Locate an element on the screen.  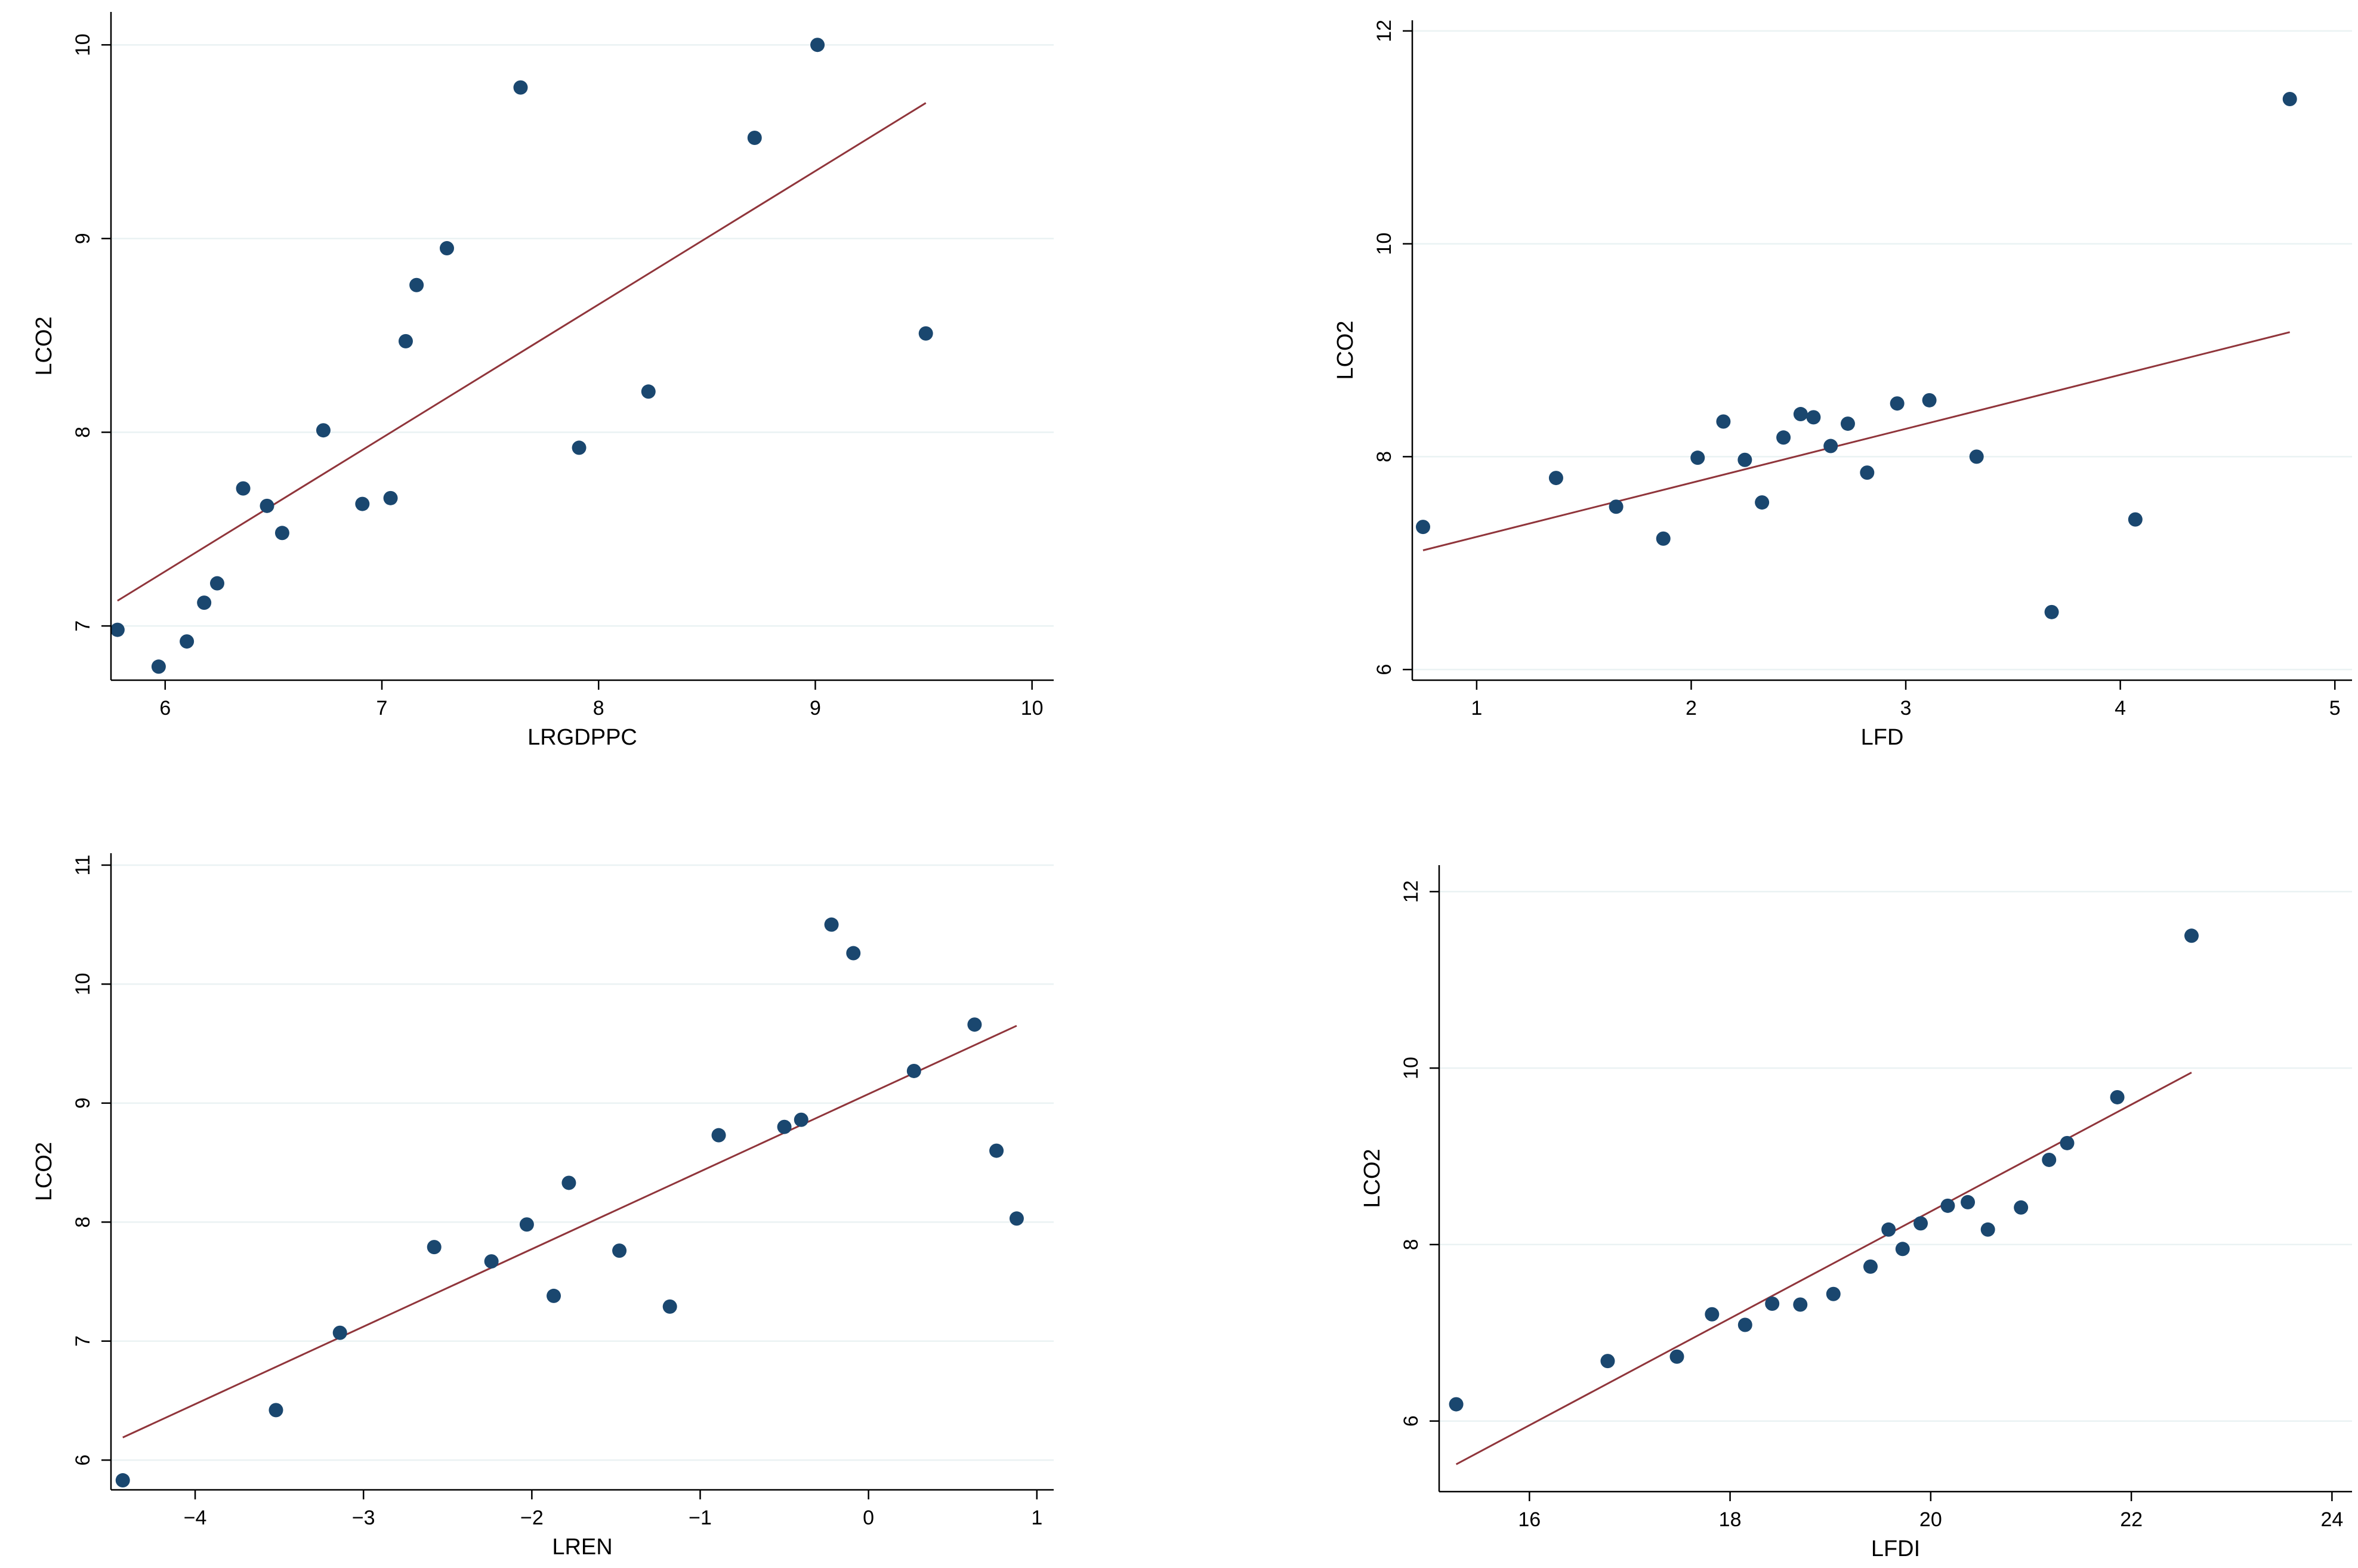
x-tick-label: 2 is located at coordinates (1691, 708).